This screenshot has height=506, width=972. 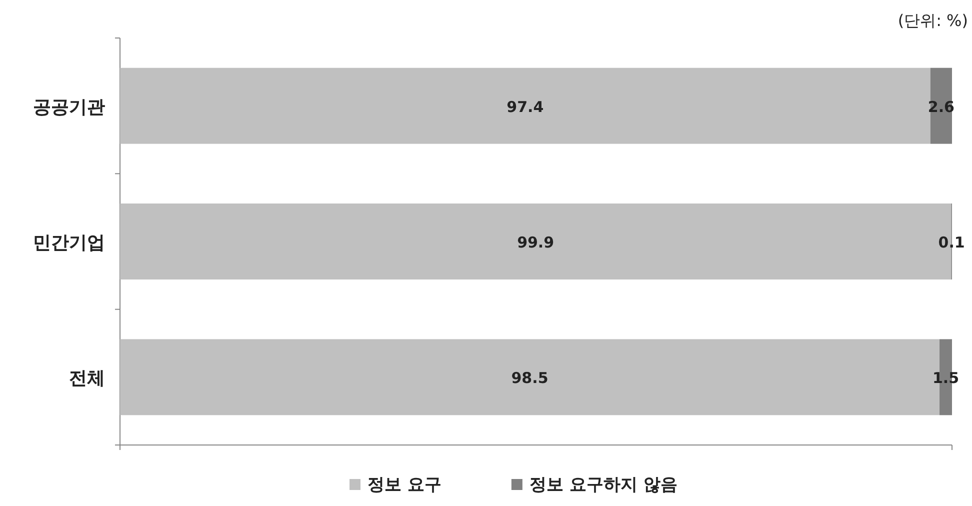 I want to click on bar, so click(x=525, y=106).